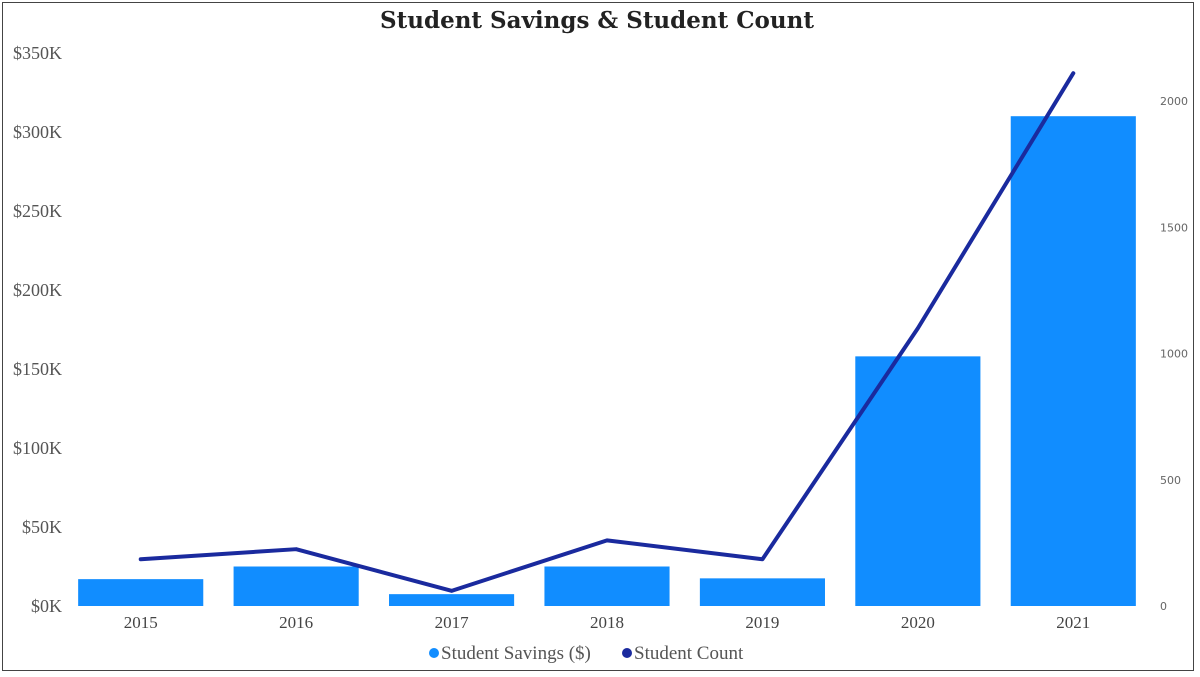 This screenshot has height=677, width=1200. I want to click on left-y-tick-label: $250K, so click(37, 211).